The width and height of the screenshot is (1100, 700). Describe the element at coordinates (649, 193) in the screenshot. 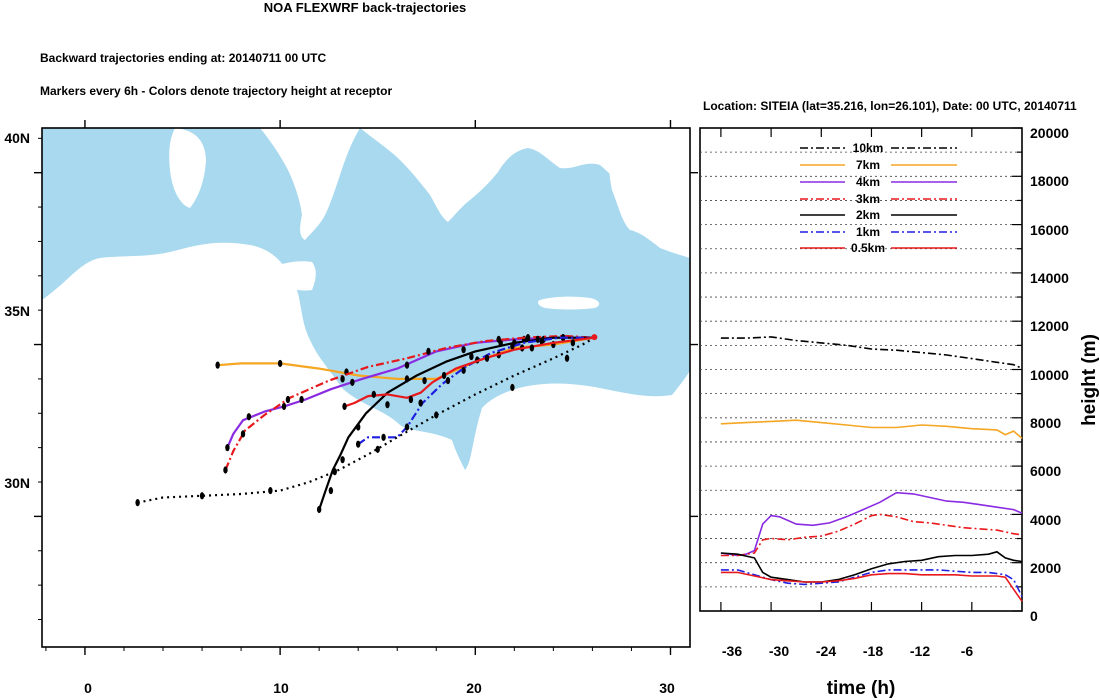

I see `land-turkey` at that location.